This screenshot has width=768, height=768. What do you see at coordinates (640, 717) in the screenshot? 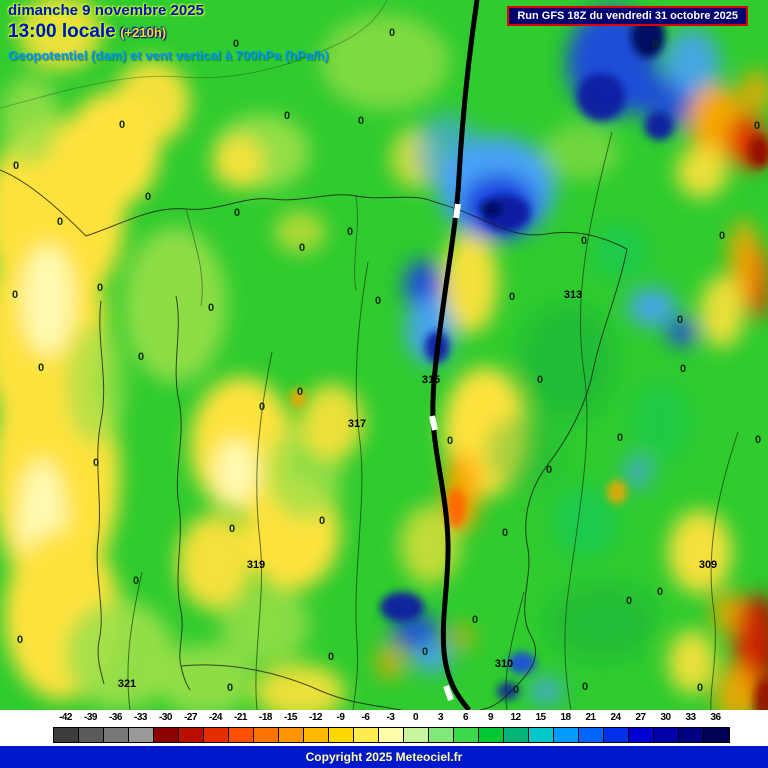
I see `scale-tick-label: 27` at bounding box center [640, 717].